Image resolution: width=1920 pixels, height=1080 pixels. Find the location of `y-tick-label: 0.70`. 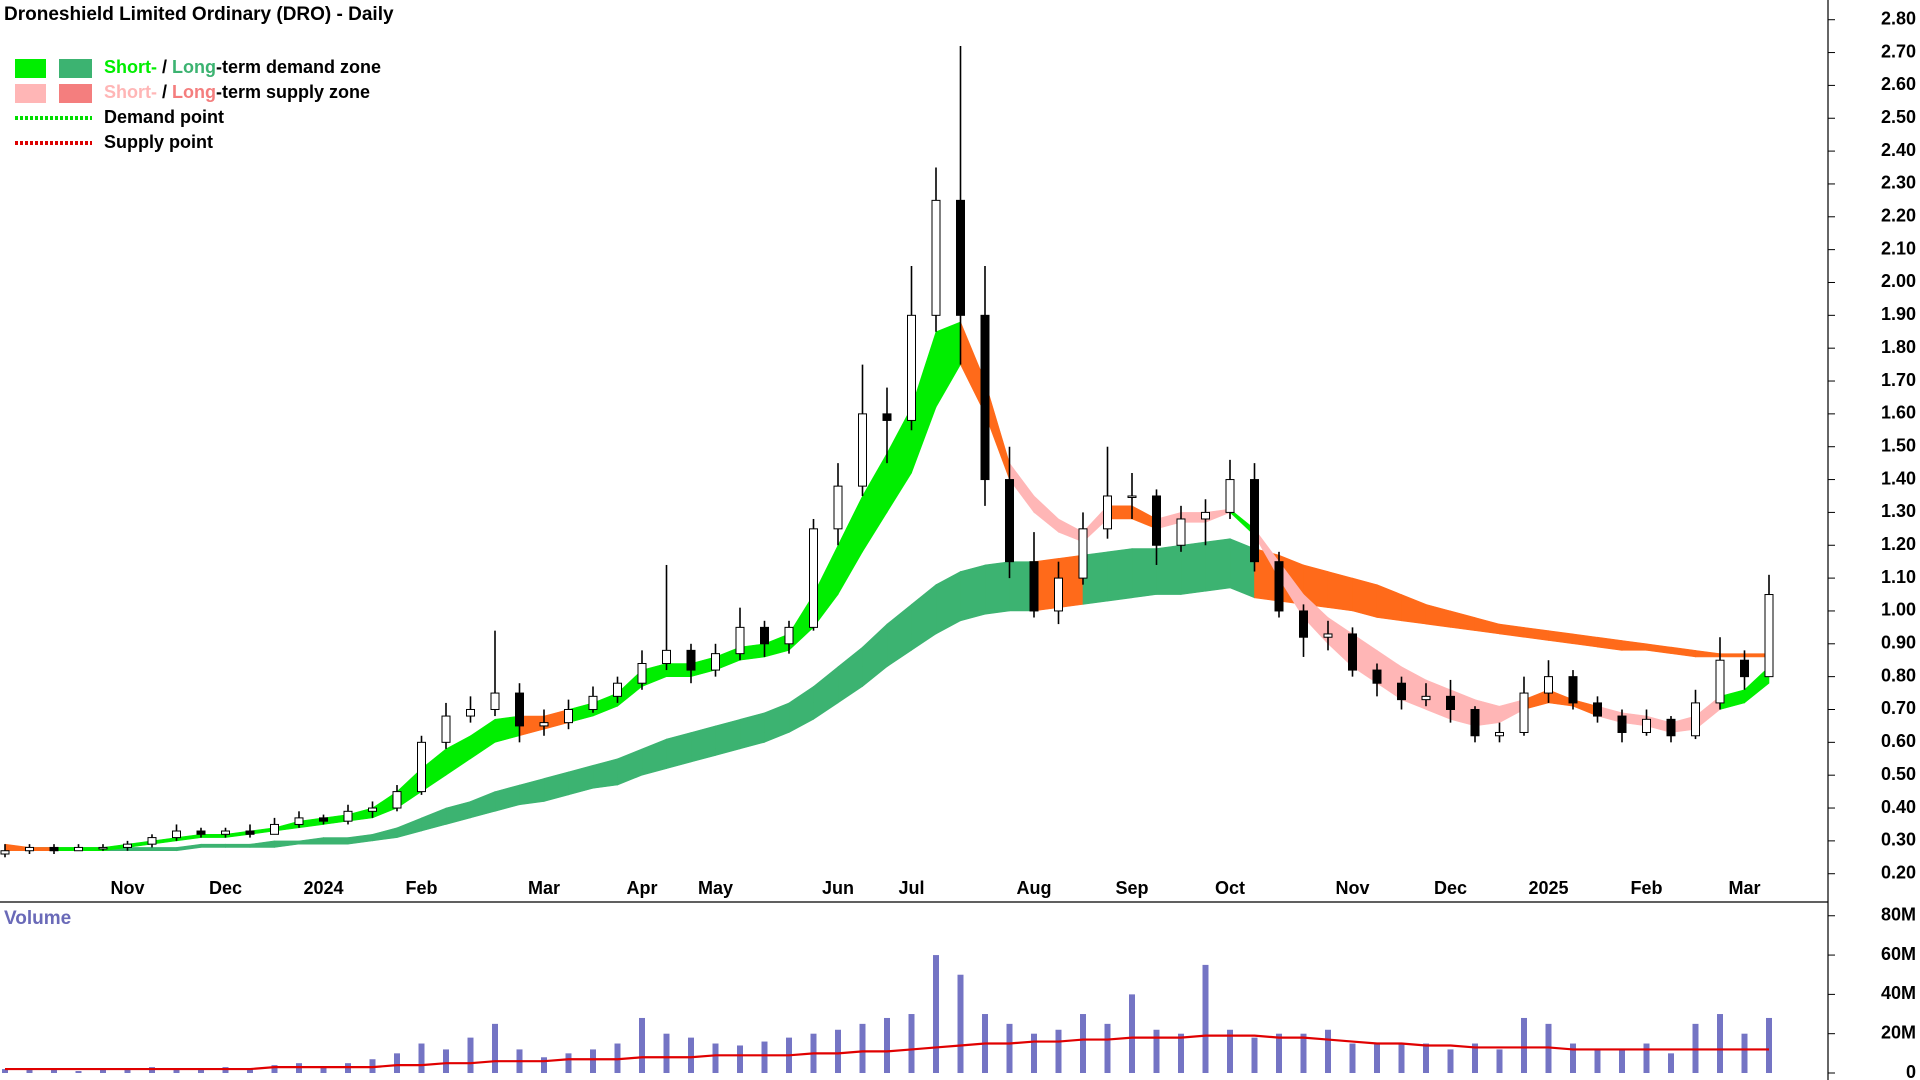

y-tick-label: 0.70 is located at coordinates (1898, 708).